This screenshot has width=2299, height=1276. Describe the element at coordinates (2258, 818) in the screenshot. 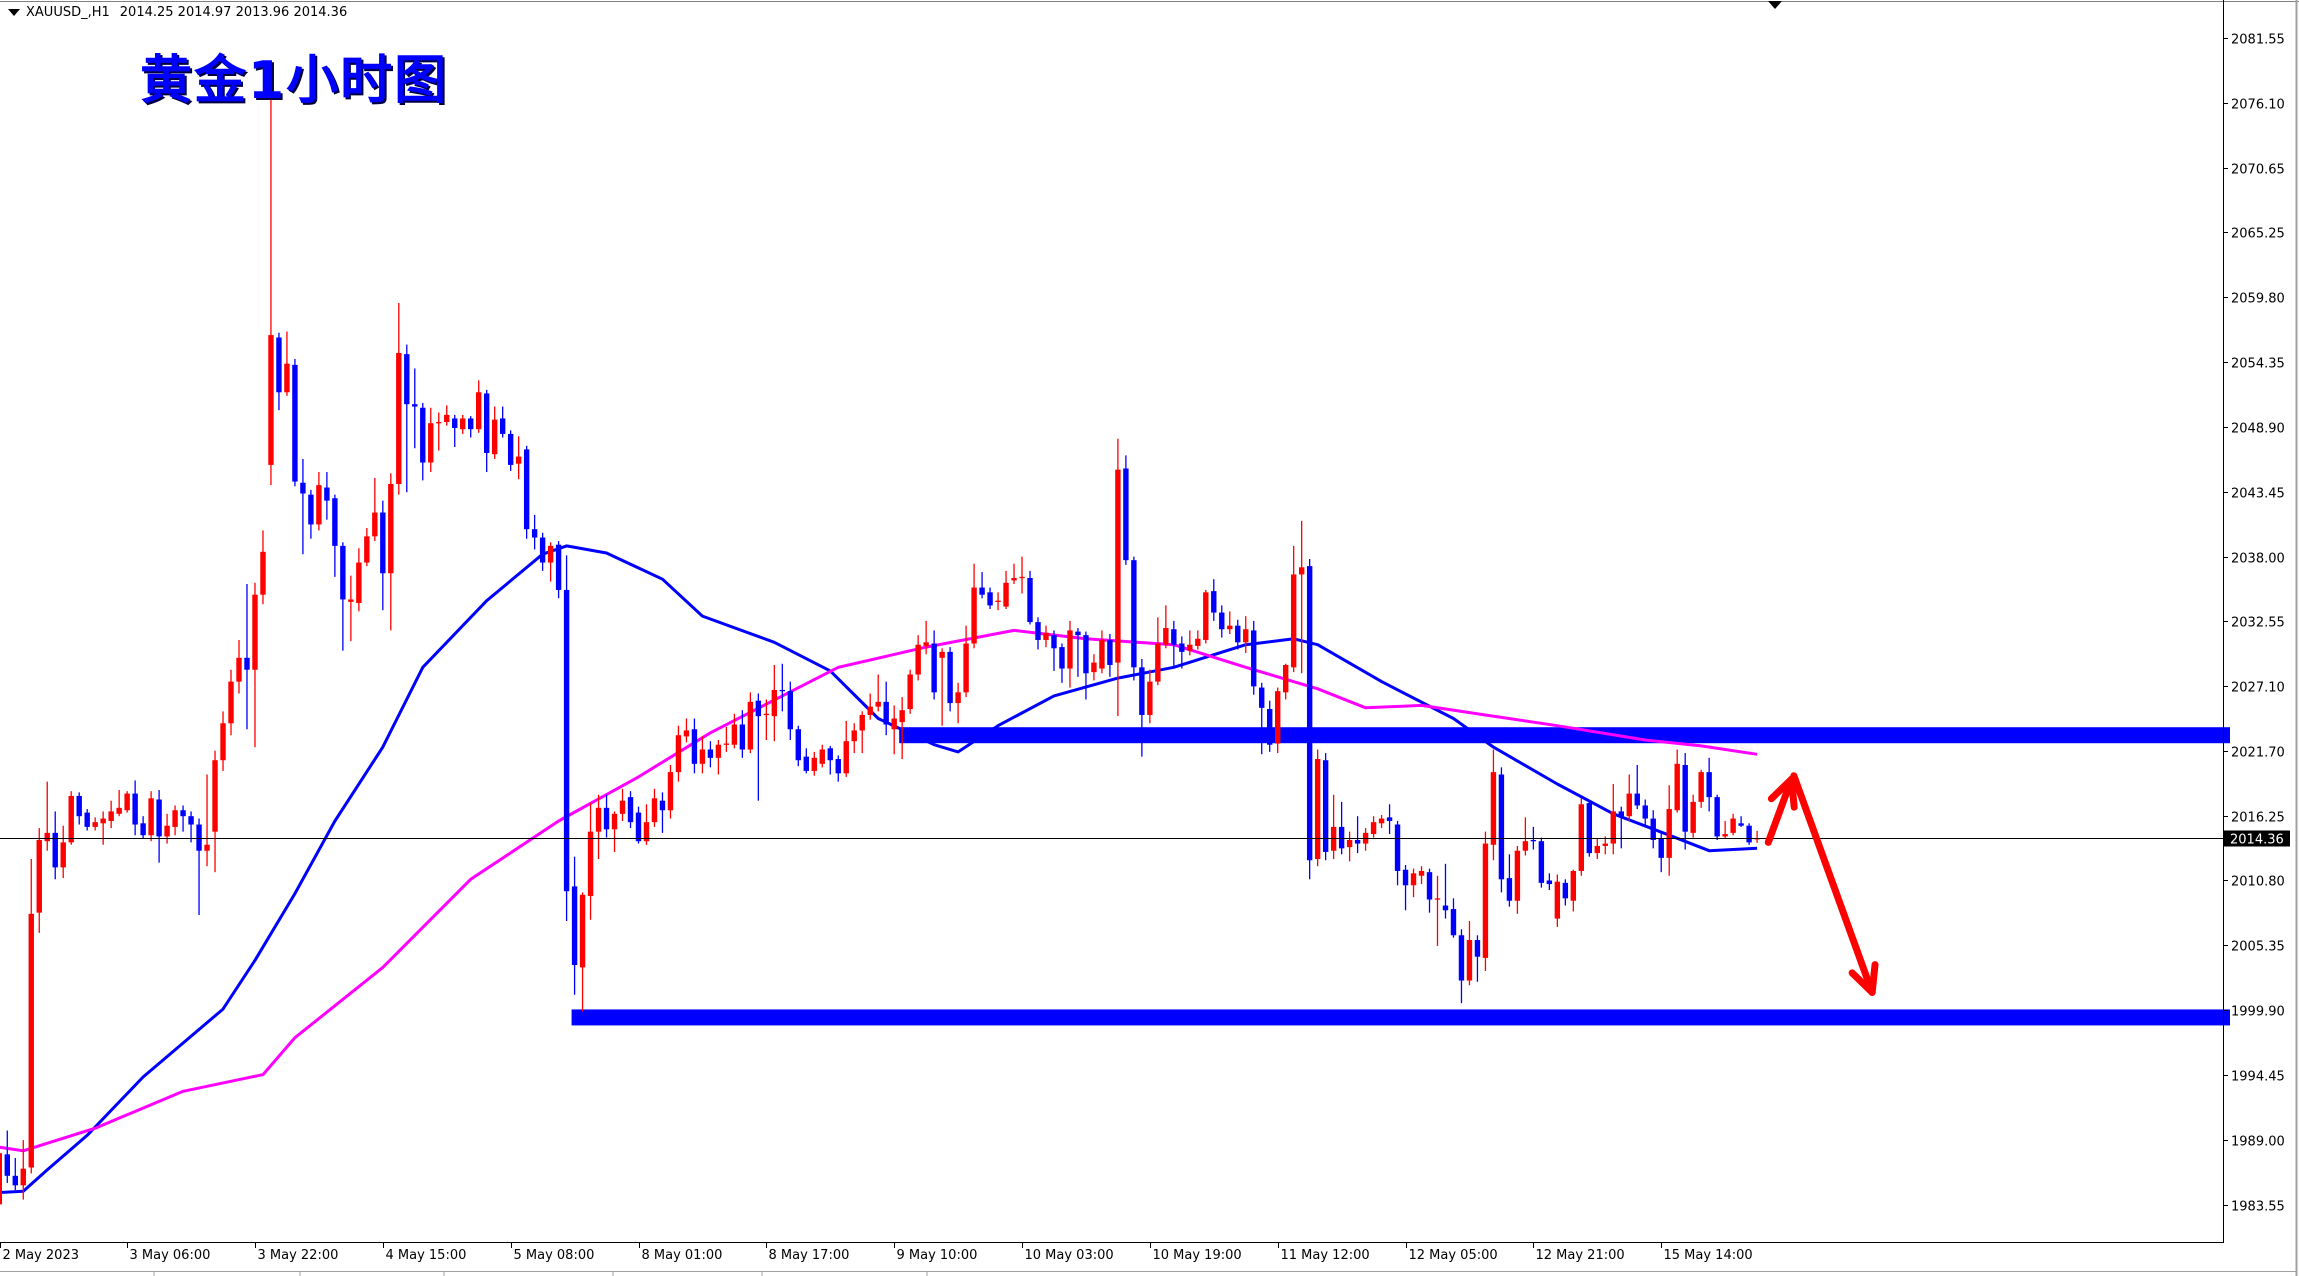

I see `price-tick-label: 2016.25` at that location.